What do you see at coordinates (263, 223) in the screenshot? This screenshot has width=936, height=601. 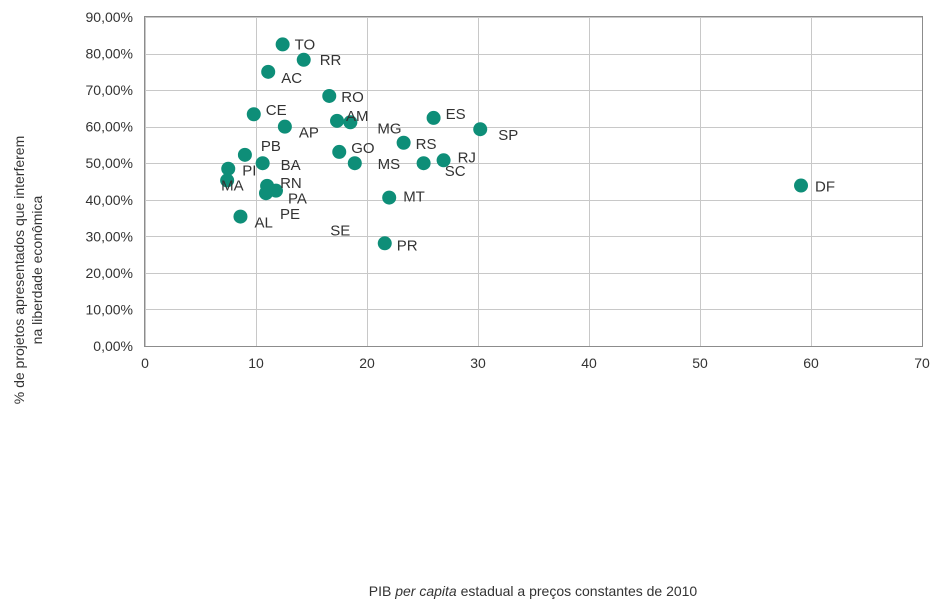 I see `point-label-al: AL` at bounding box center [263, 223].